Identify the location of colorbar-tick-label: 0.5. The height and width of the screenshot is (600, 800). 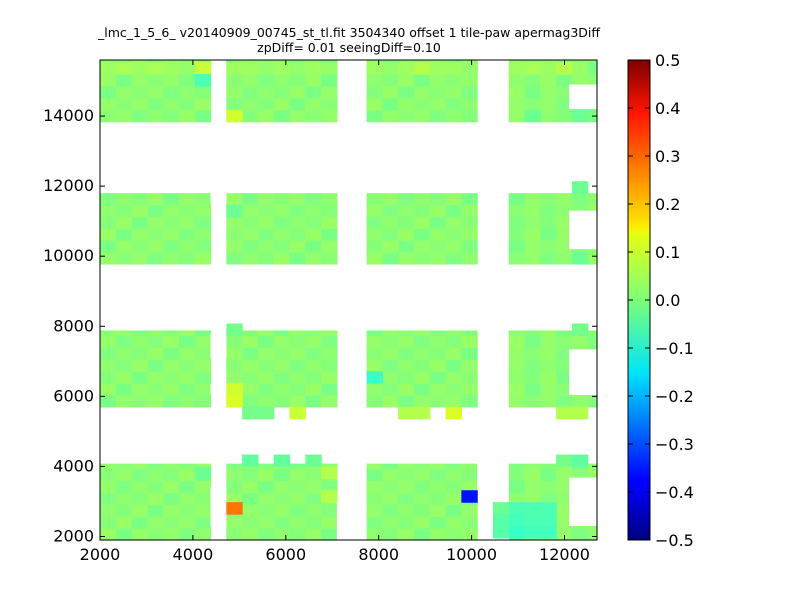
(667, 60).